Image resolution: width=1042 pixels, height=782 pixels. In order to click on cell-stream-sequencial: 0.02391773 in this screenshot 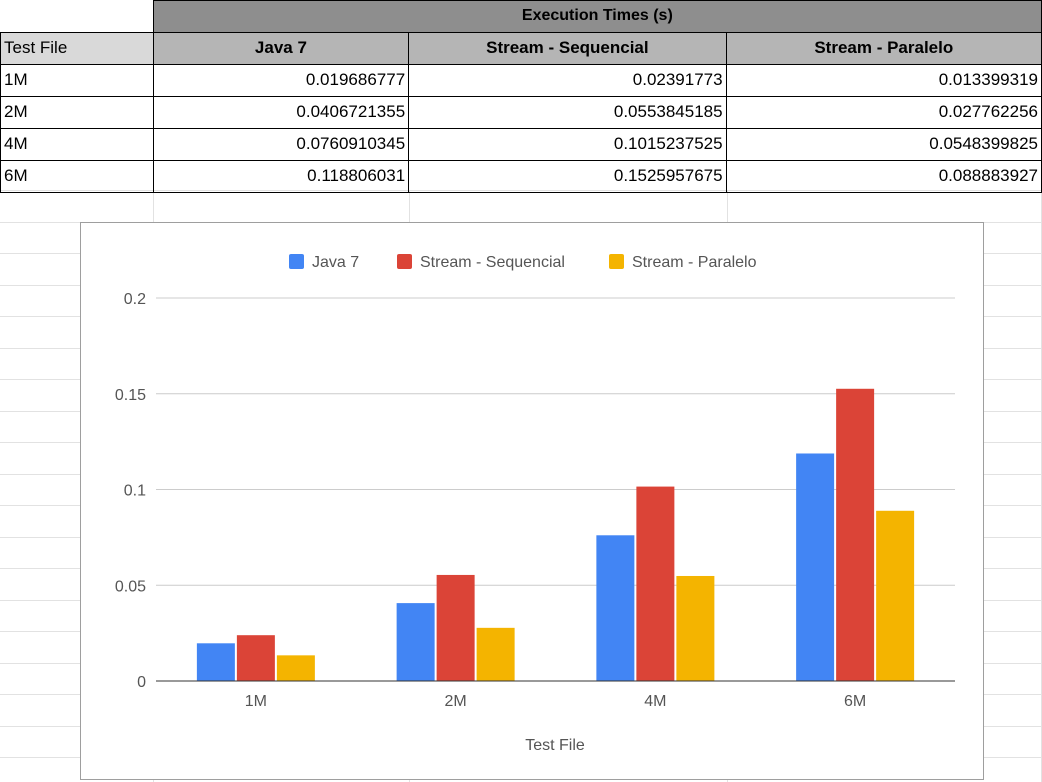, I will do `click(567, 80)`.